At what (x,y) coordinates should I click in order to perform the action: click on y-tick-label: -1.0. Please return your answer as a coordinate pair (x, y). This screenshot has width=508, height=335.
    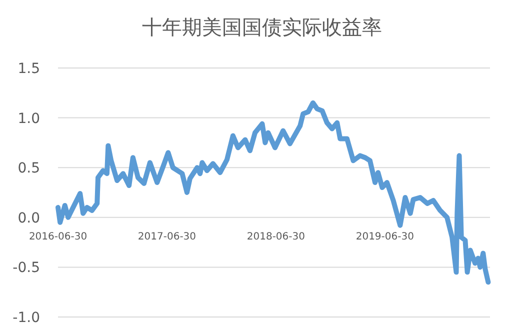
    Looking at the image, I should click on (26, 318).